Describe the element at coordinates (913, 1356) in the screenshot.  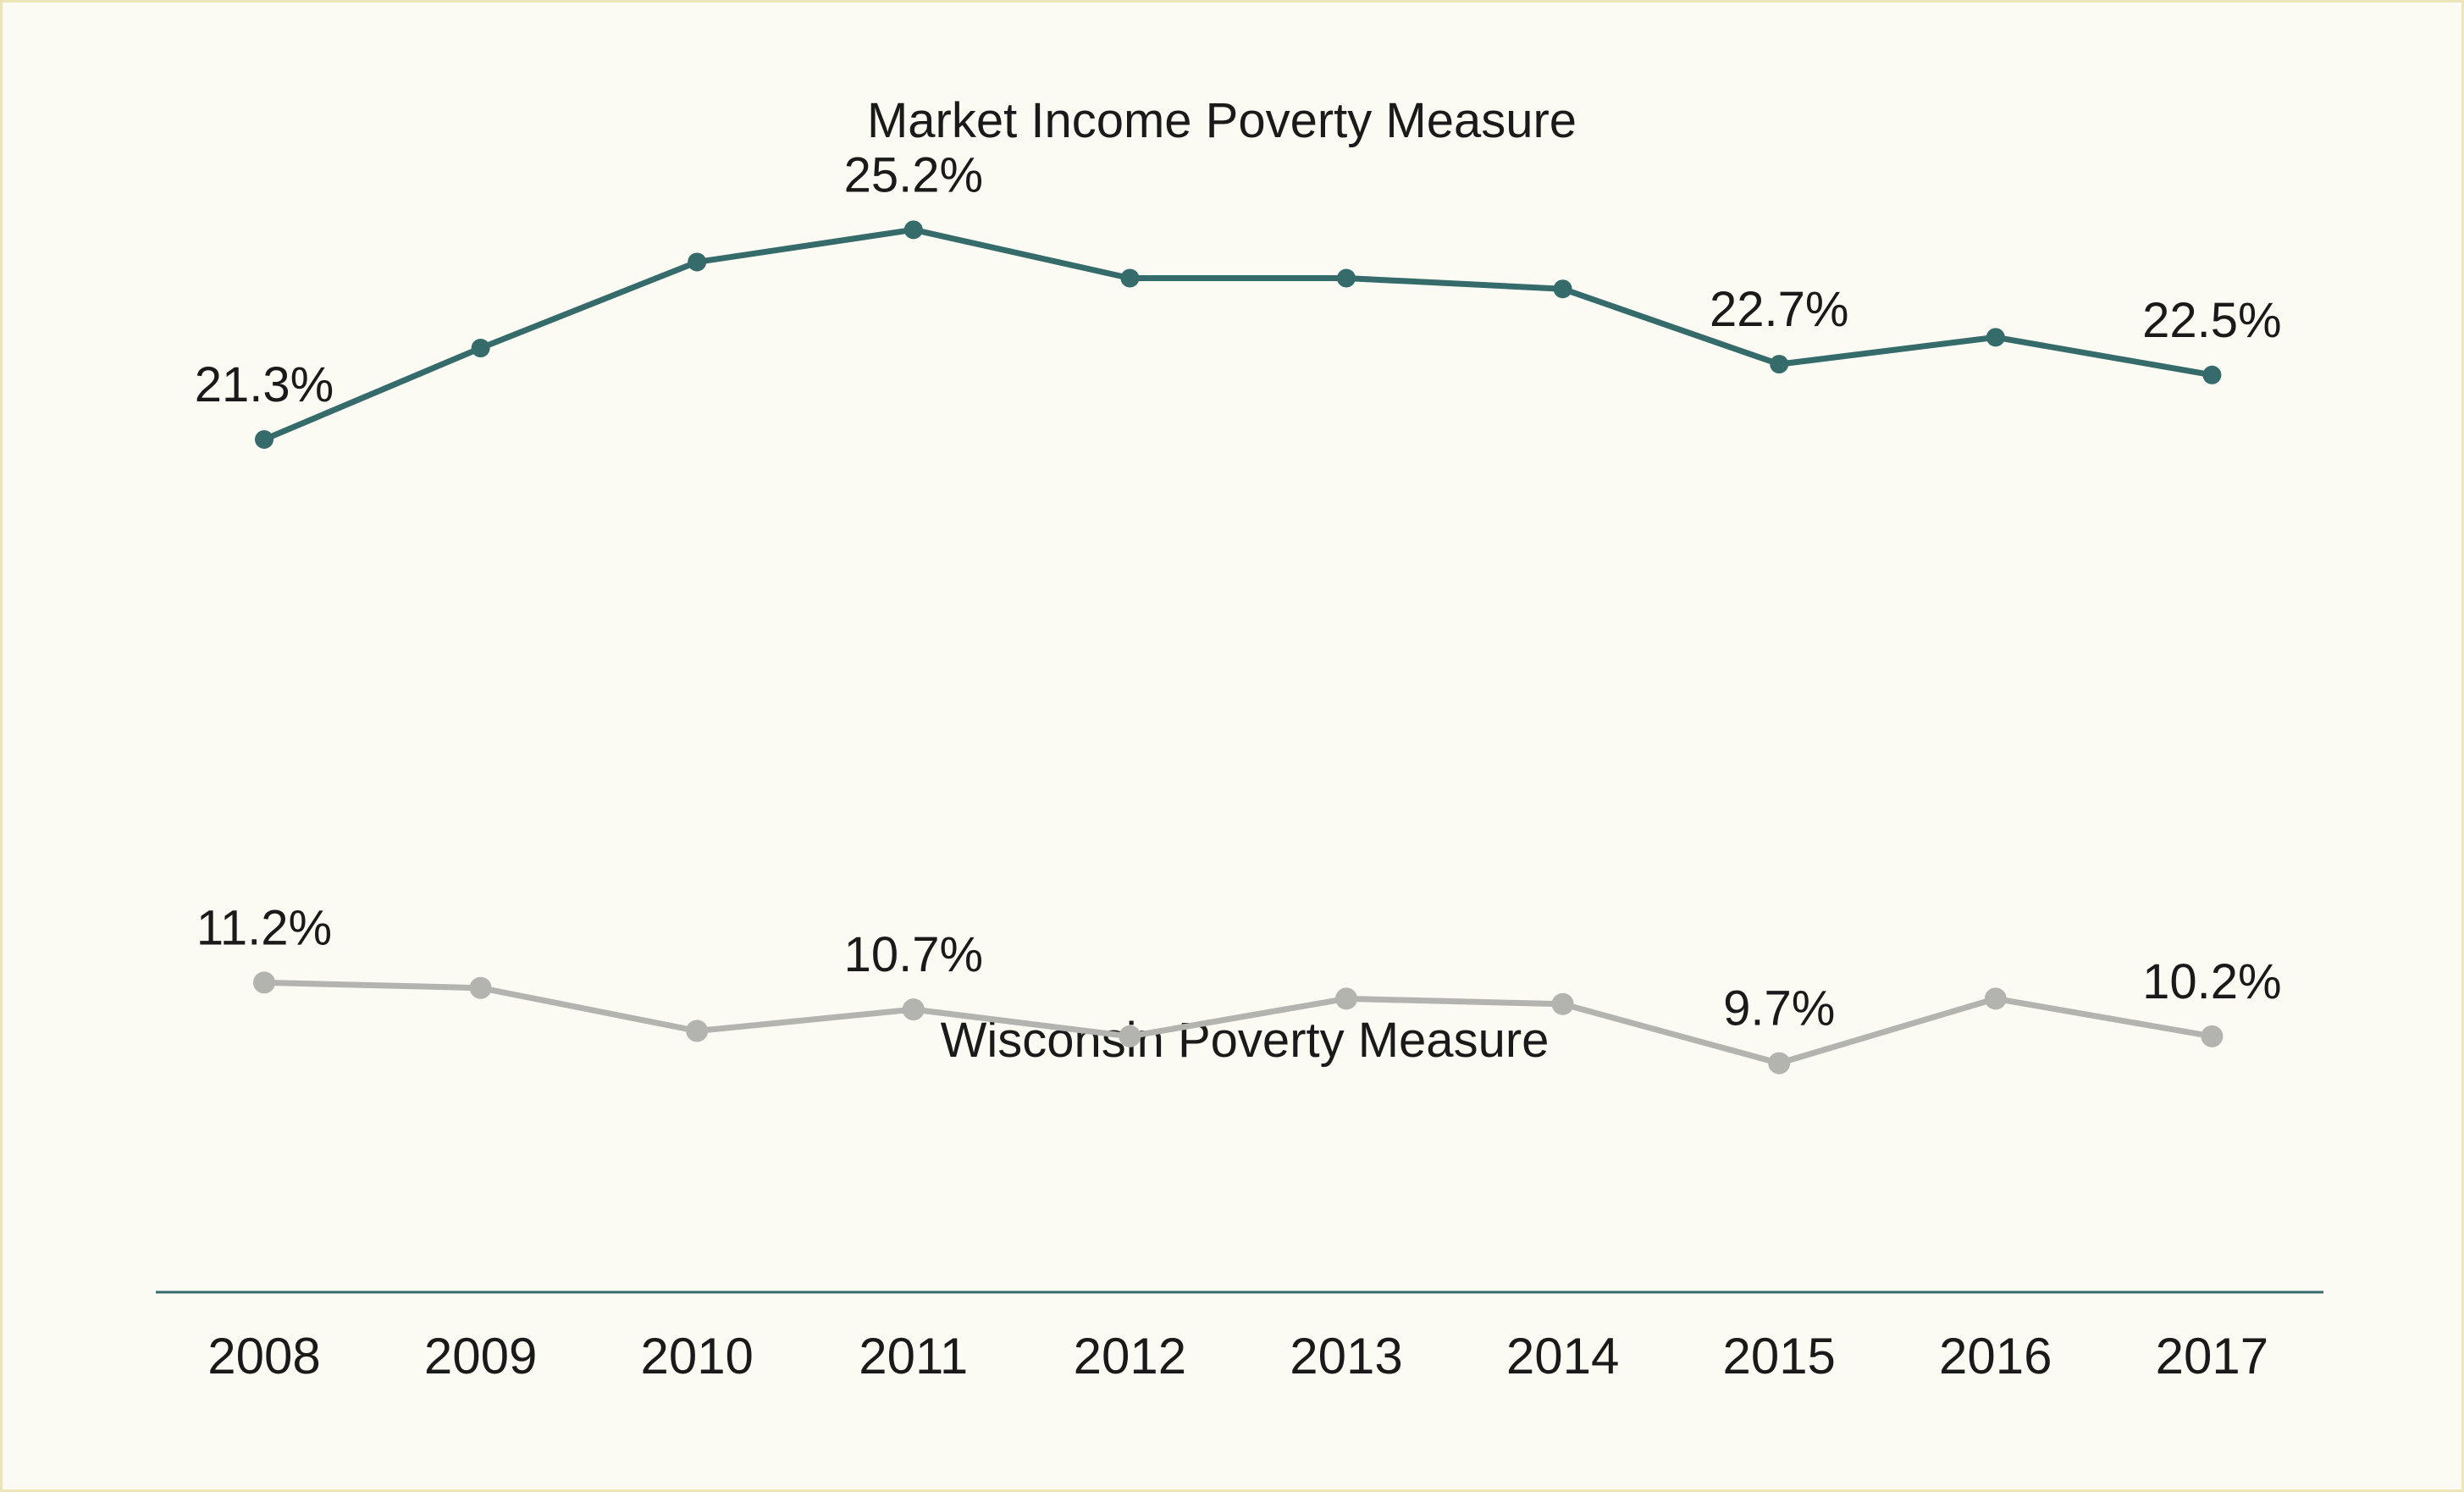
I see `x-tick-label-2011: 2011` at that location.